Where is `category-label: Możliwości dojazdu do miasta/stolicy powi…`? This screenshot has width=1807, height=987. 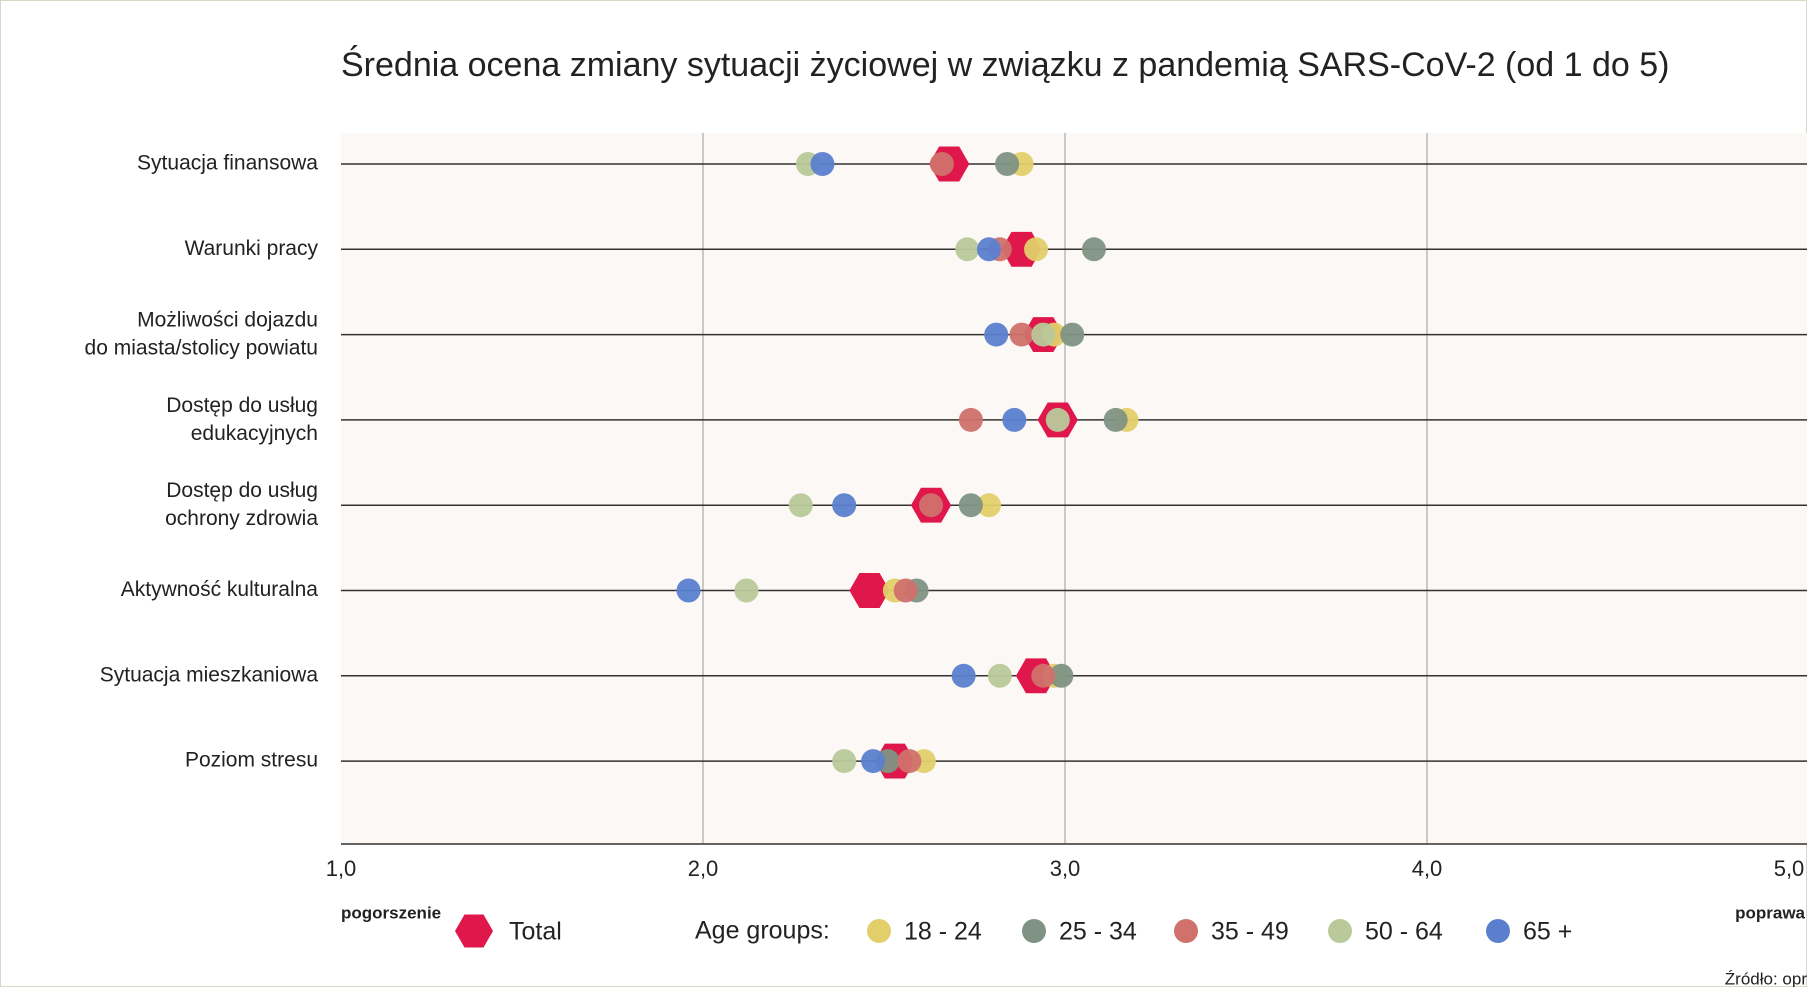
category-label: Możliwości dojazdu do miasta/stolicy powi… is located at coordinates (201, 333).